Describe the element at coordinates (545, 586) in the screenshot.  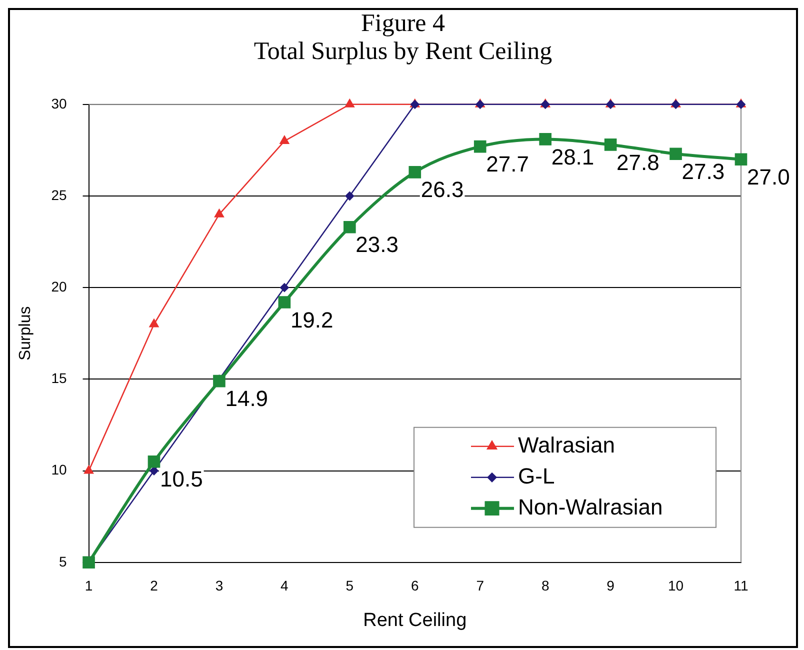
I see `x-tick-label: 8` at that location.